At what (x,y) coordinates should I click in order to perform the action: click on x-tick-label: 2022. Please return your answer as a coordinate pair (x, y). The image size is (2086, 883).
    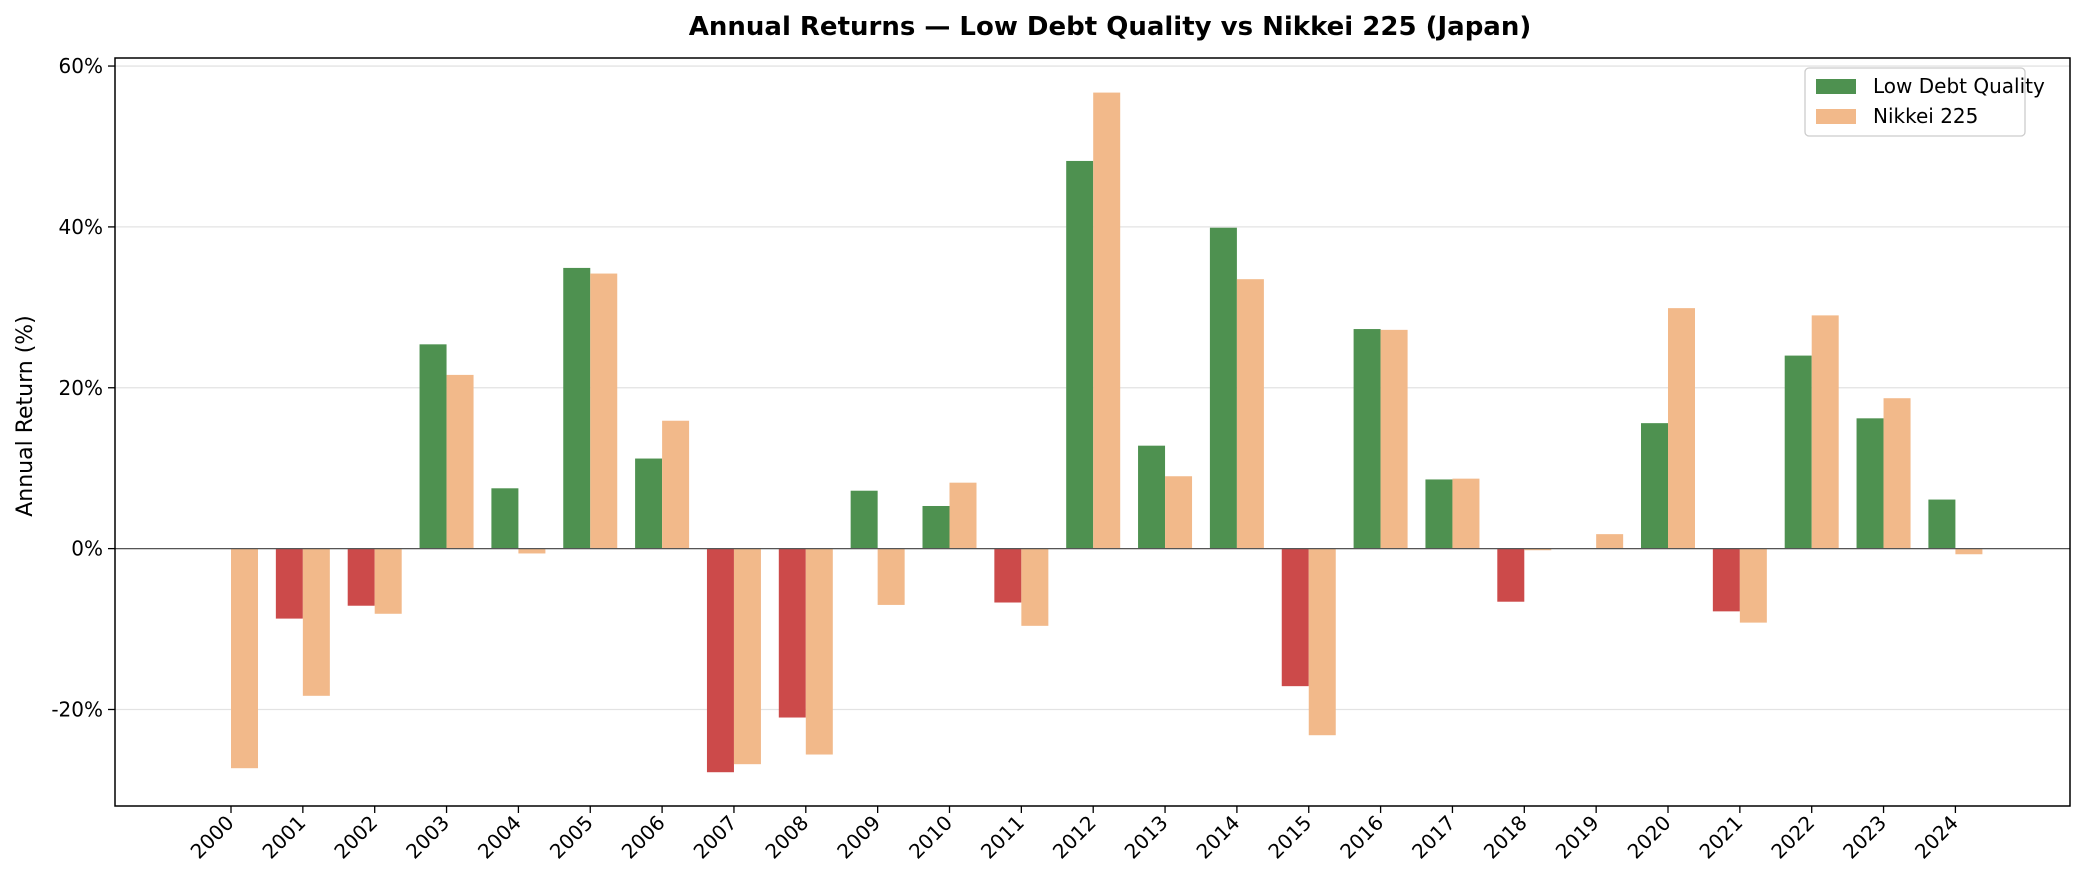
    Looking at the image, I should click on (1792, 837).